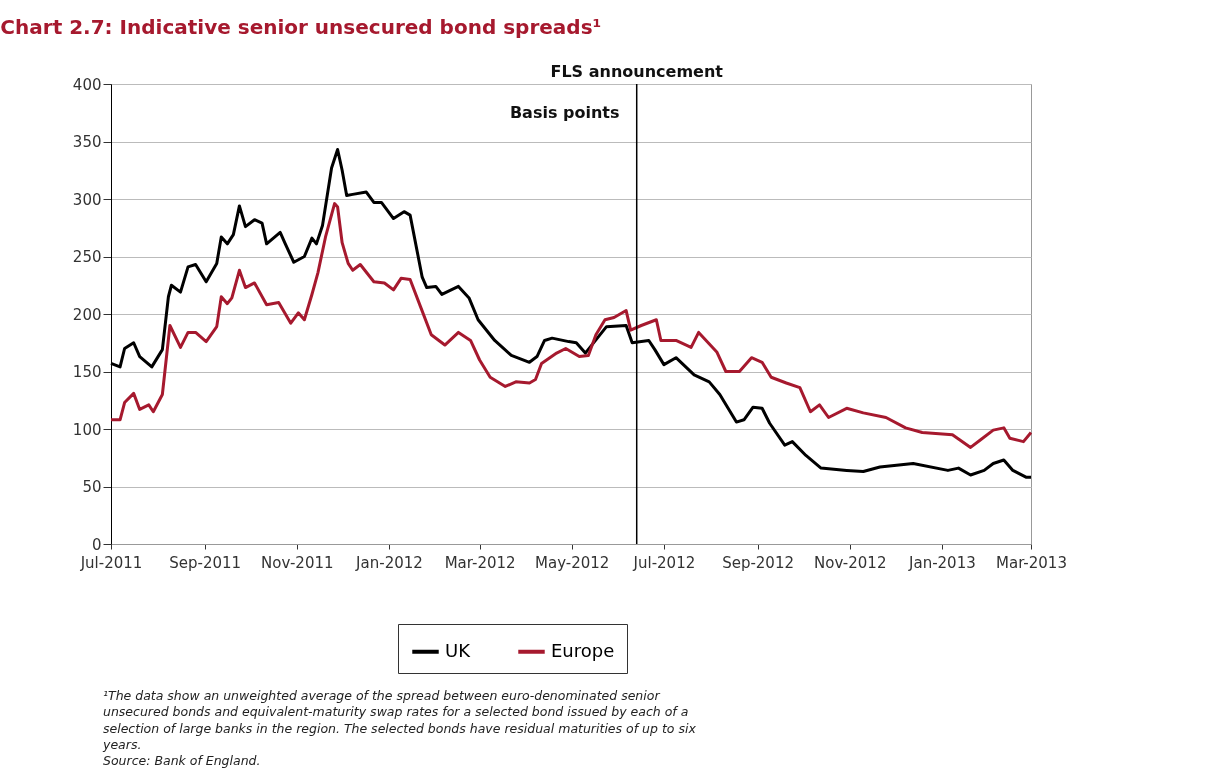 The width and height of the screenshot is (1208, 778). Describe the element at coordinates (87, 142) in the screenshot. I see `y-tick-label: 350` at that location.